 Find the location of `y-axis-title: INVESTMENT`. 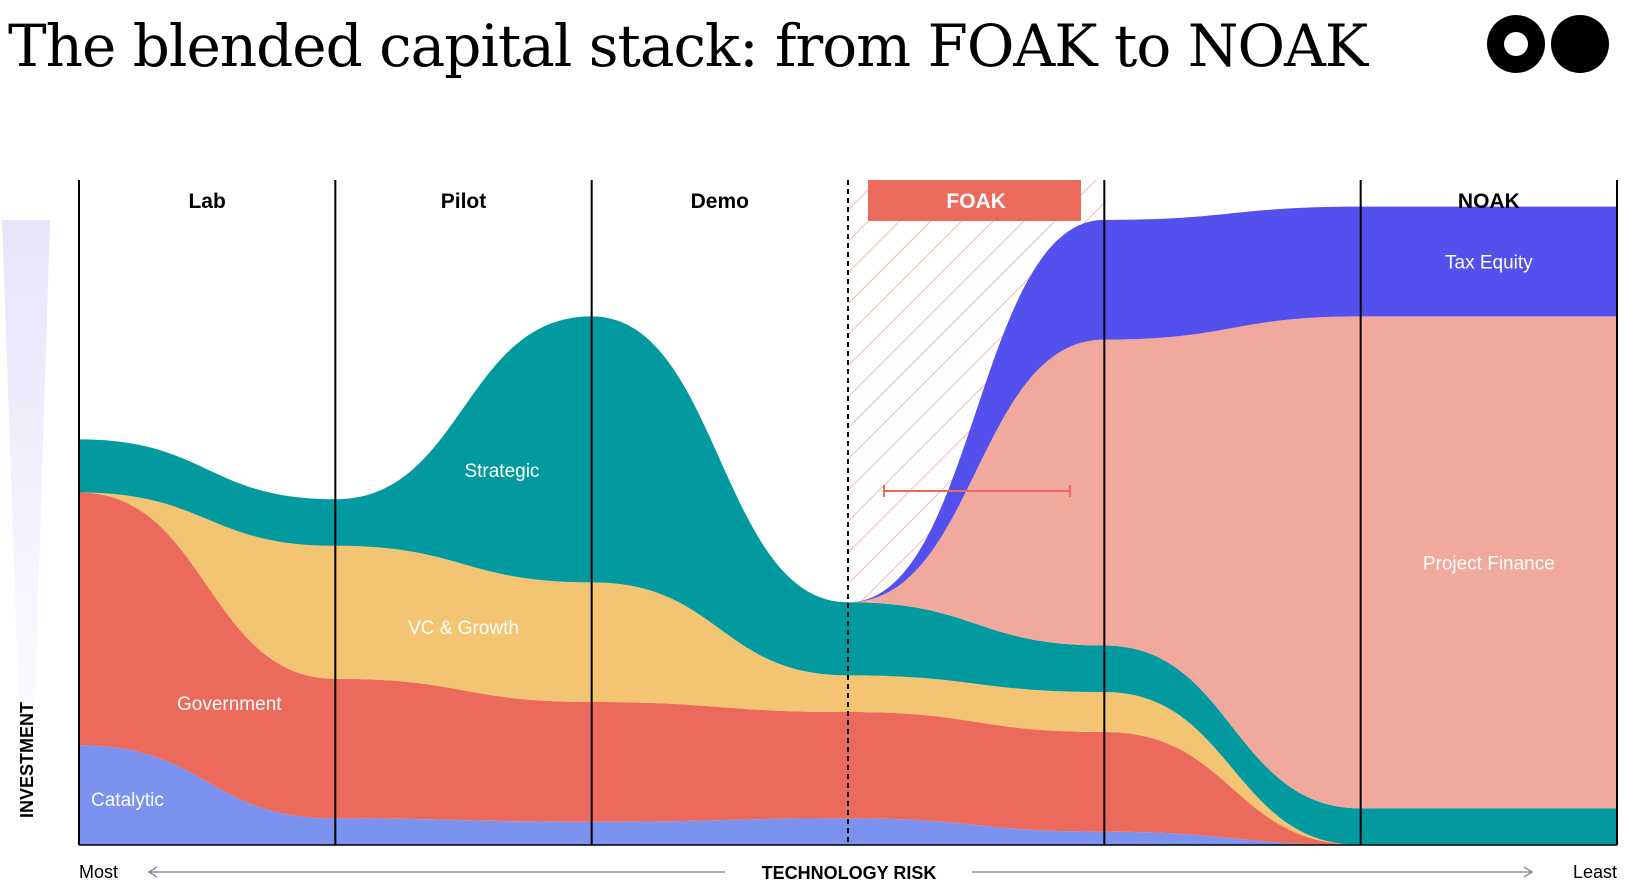

y-axis-title: INVESTMENT is located at coordinates (27, 760).